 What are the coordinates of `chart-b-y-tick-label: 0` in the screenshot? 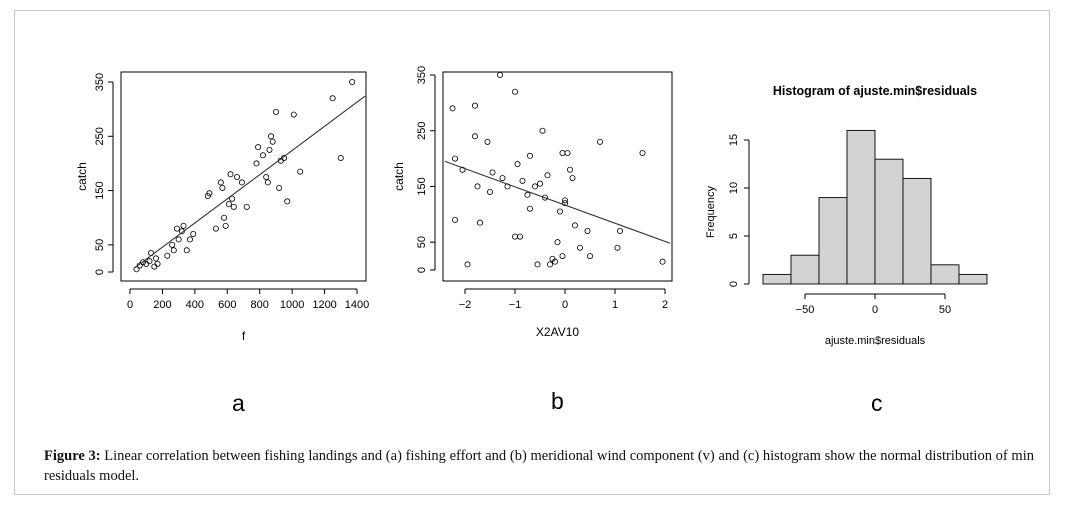 It's located at (422, 270).